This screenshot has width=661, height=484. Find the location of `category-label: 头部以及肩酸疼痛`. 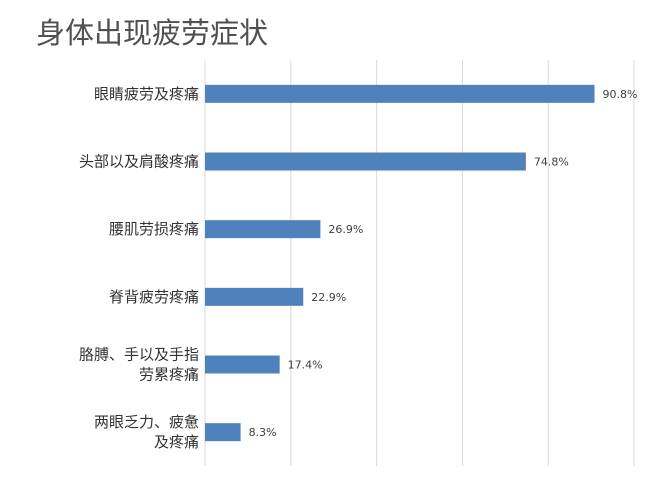

category-label: 头部以及肩酸疼痛 is located at coordinates (139, 162).